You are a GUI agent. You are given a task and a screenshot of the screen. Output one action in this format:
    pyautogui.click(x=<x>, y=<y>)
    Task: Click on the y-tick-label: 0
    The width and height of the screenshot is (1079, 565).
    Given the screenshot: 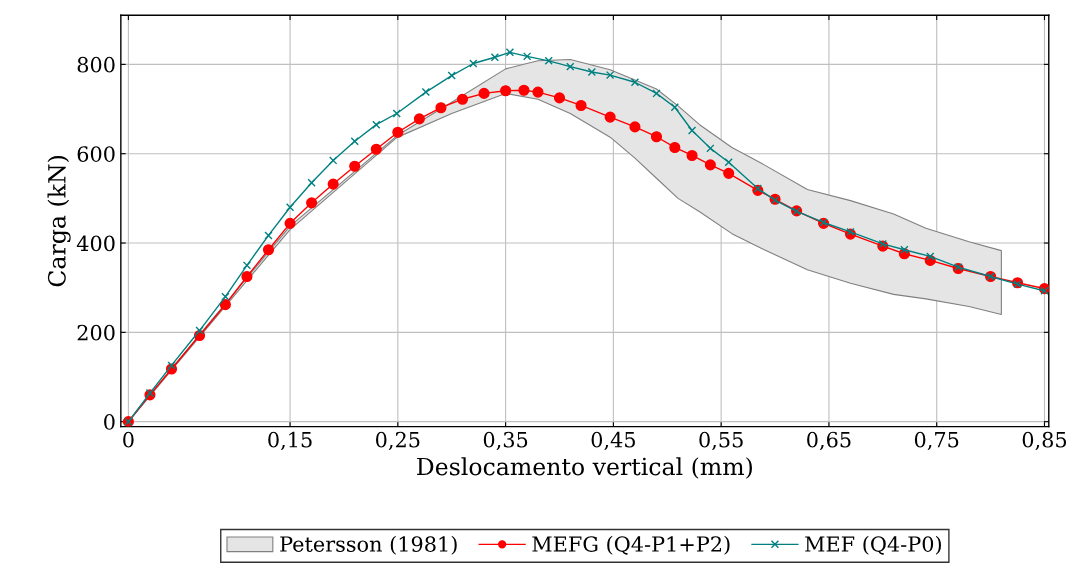 What is the action you would take?
    pyautogui.click(x=109, y=422)
    